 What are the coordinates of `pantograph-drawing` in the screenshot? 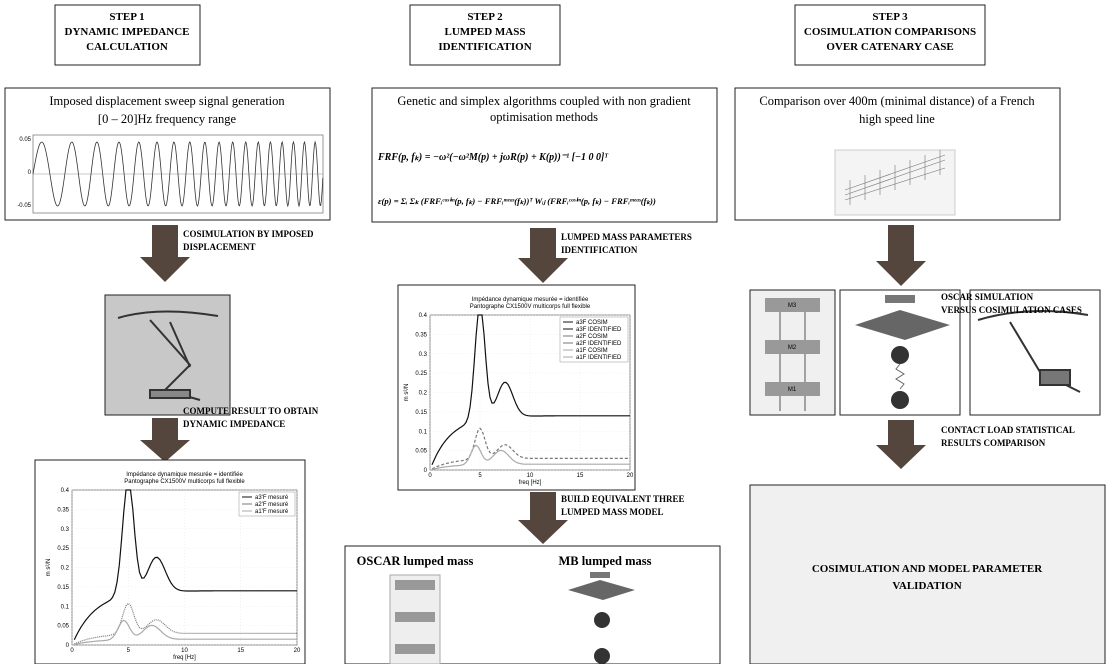 It's located at (168, 355).